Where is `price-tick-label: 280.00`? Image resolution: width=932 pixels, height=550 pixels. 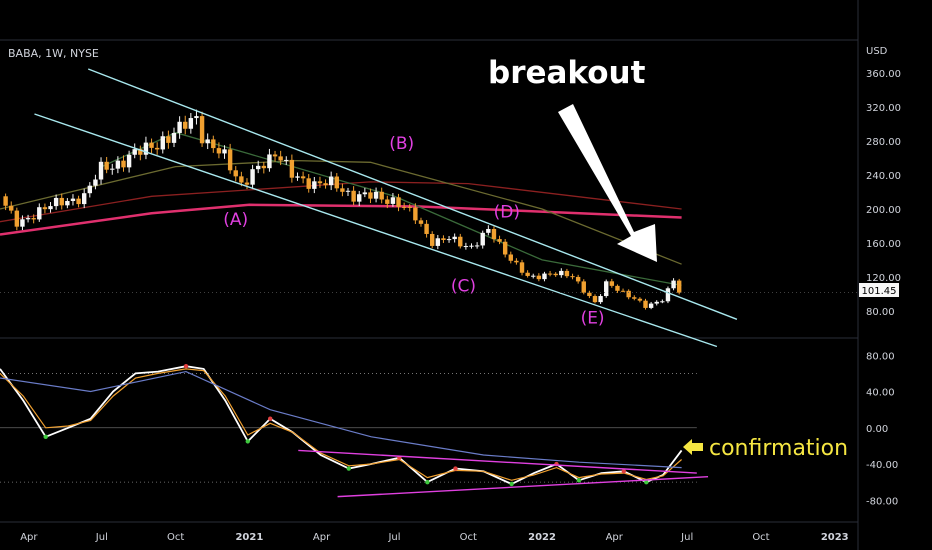 price-tick-label: 280.00 is located at coordinates (883, 142).